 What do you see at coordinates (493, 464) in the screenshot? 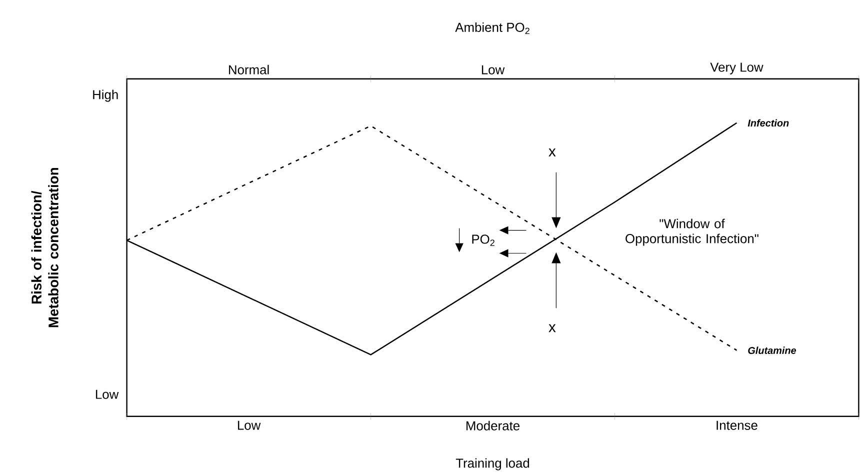
I see `x-axis-title: Training load` at bounding box center [493, 464].